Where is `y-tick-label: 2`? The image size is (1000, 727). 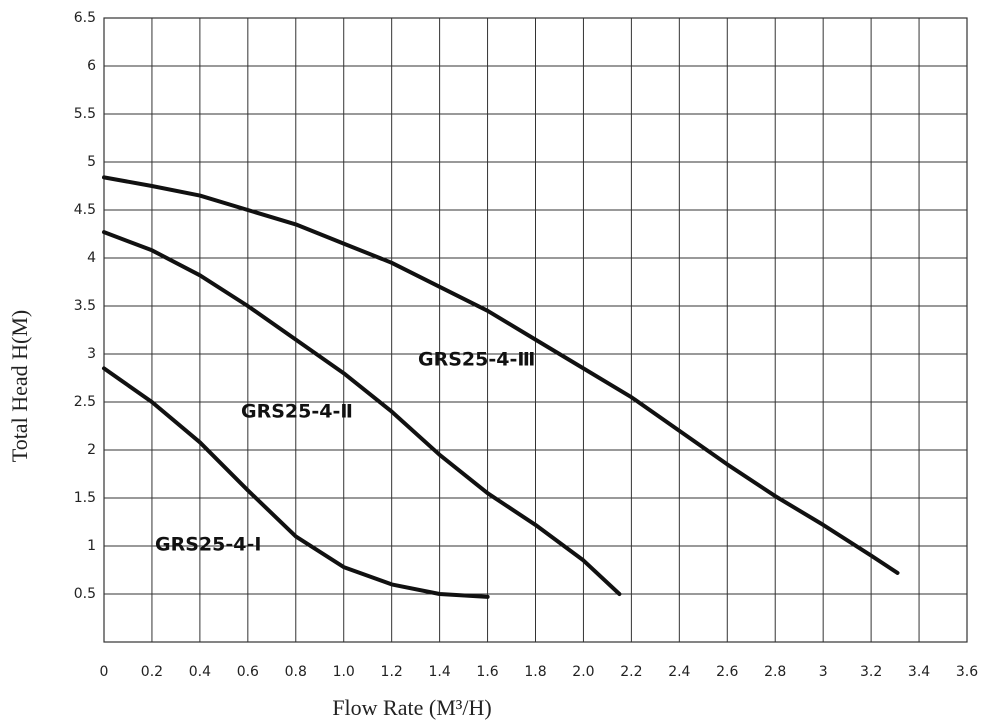
y-tick-label: 2 is located at coordinates (91, 450).